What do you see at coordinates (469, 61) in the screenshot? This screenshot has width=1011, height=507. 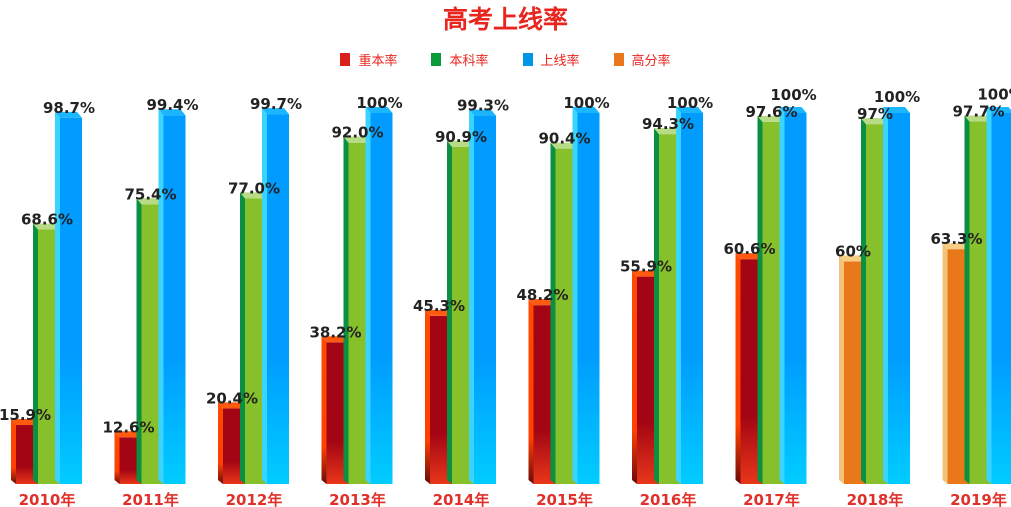 I see `legend-label: 本科率` at bounding box center [469, 61].